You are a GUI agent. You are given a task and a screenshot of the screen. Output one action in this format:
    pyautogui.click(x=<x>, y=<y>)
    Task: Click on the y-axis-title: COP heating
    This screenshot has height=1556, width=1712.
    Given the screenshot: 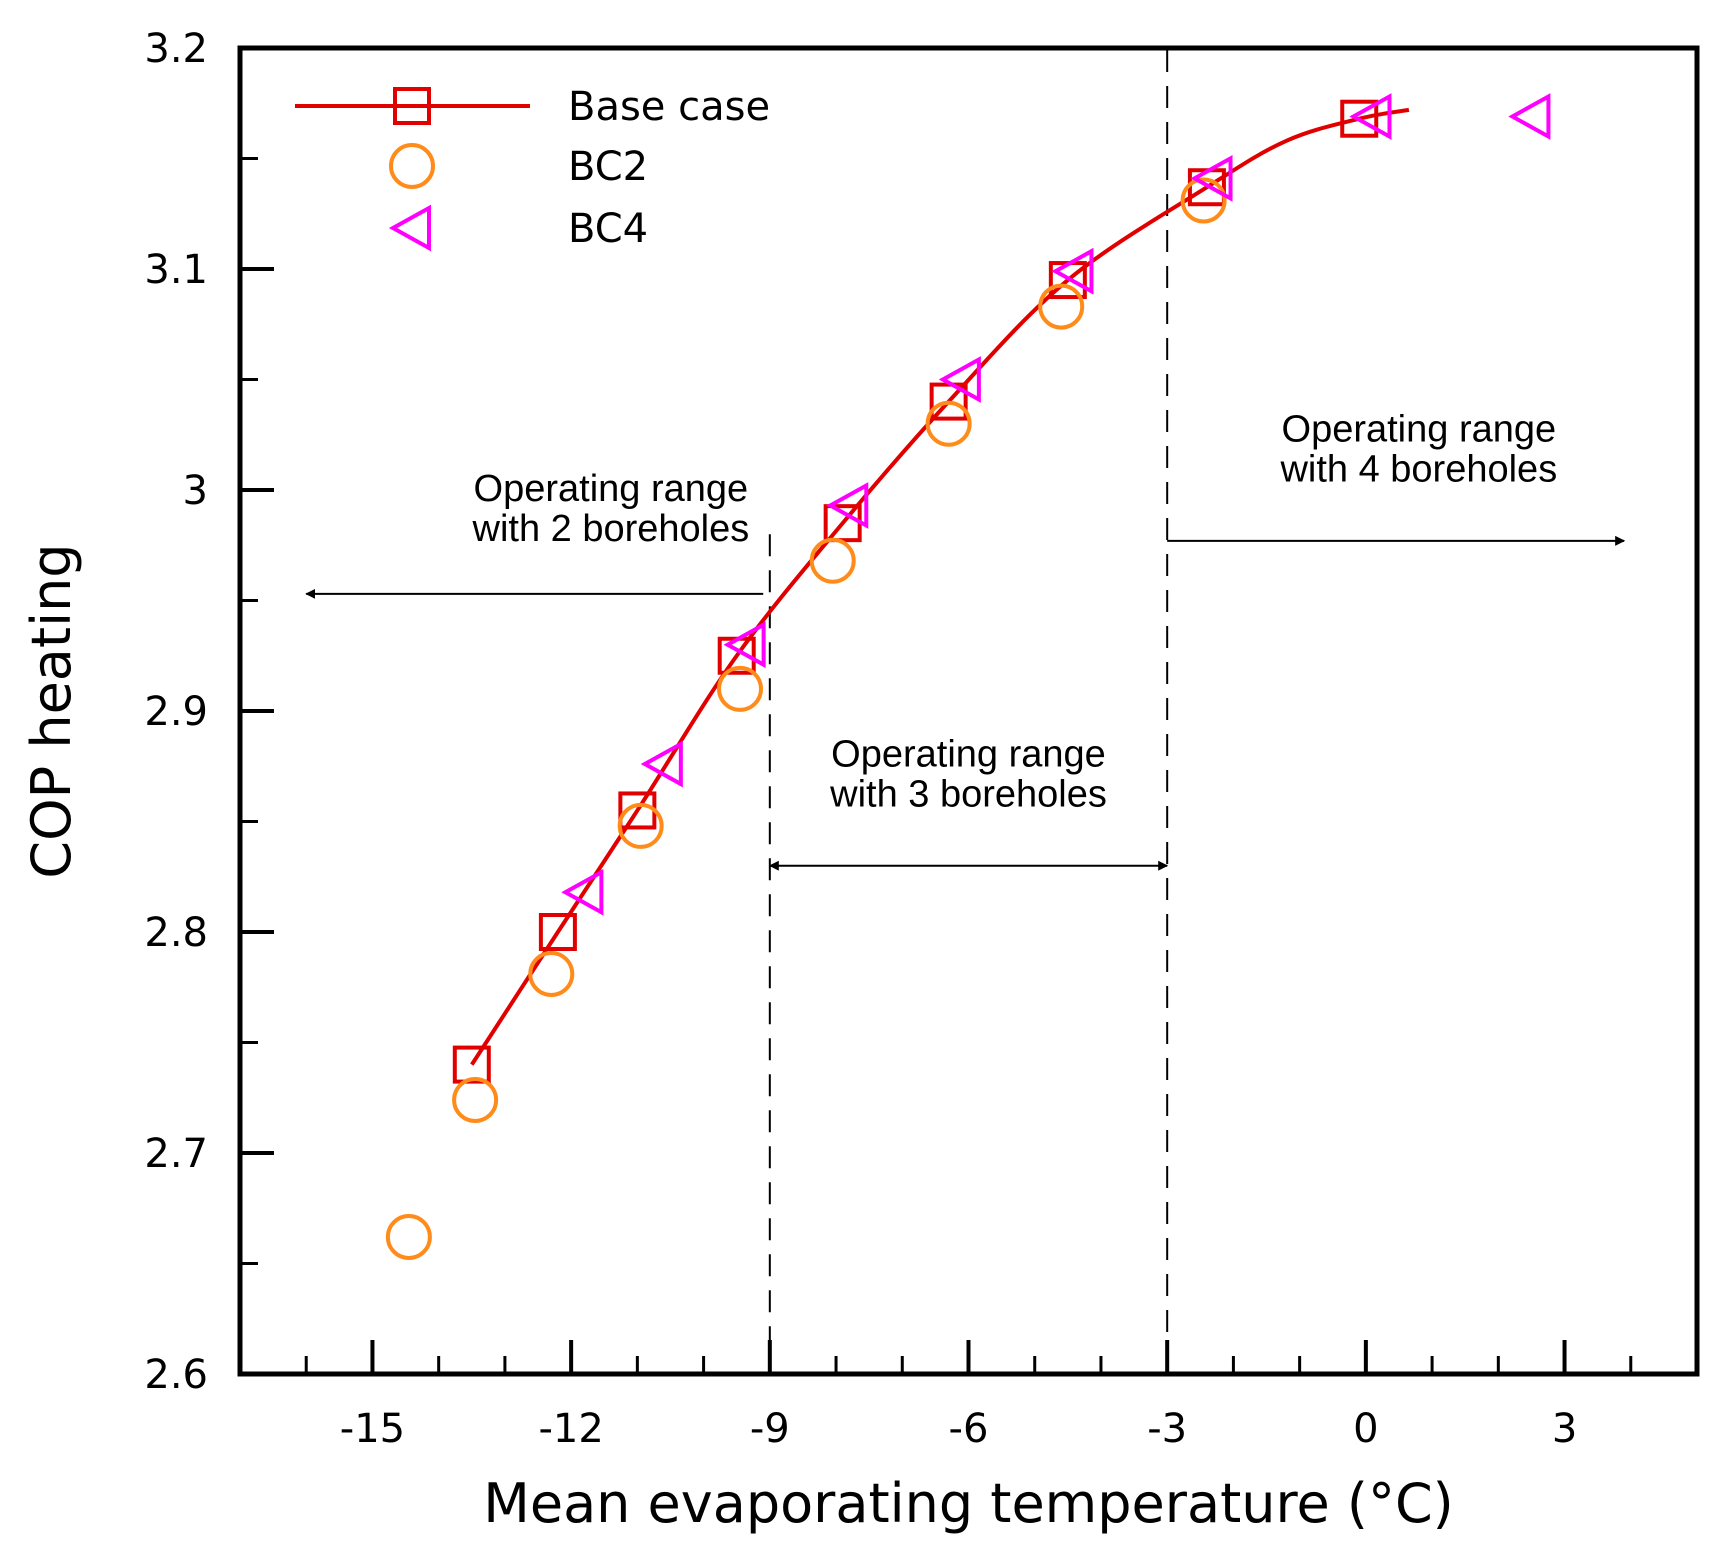 What is the action you would take?
    pyautogui.click(x=51, y=710)
    